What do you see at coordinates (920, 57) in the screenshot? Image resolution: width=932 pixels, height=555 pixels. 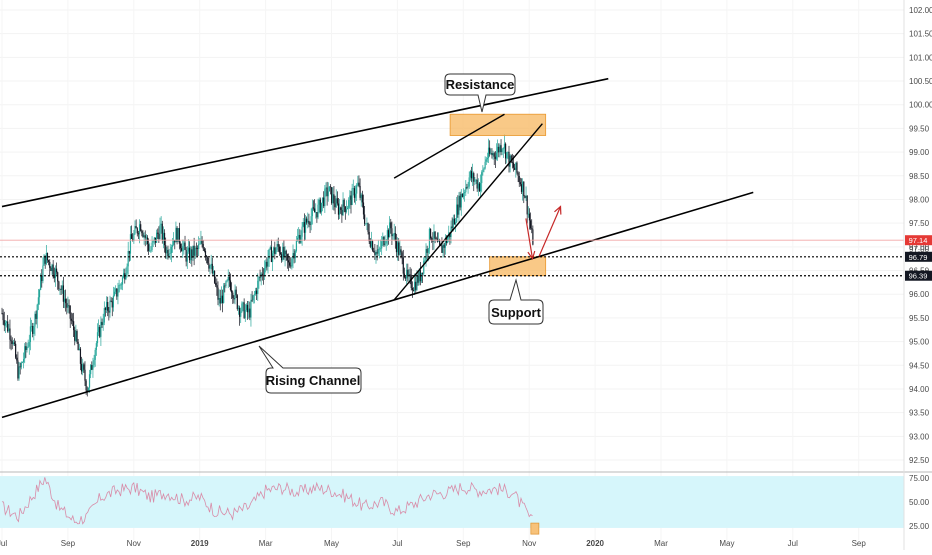 I see `price-tick-label: 101.00` at bounding box center [920, 57].